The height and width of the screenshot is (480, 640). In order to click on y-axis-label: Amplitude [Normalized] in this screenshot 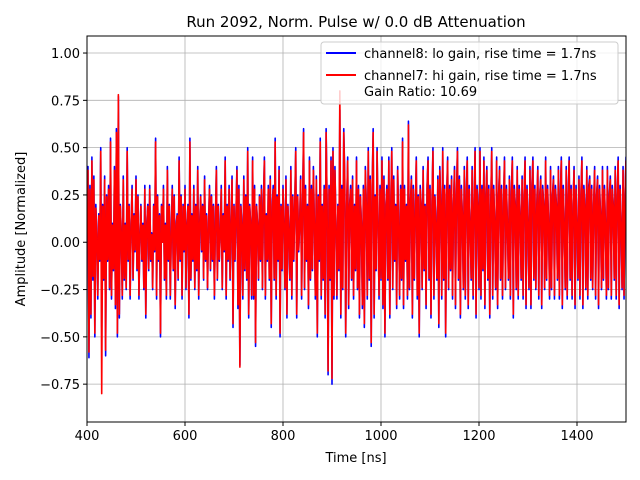, I will do `click(21, 229)`.